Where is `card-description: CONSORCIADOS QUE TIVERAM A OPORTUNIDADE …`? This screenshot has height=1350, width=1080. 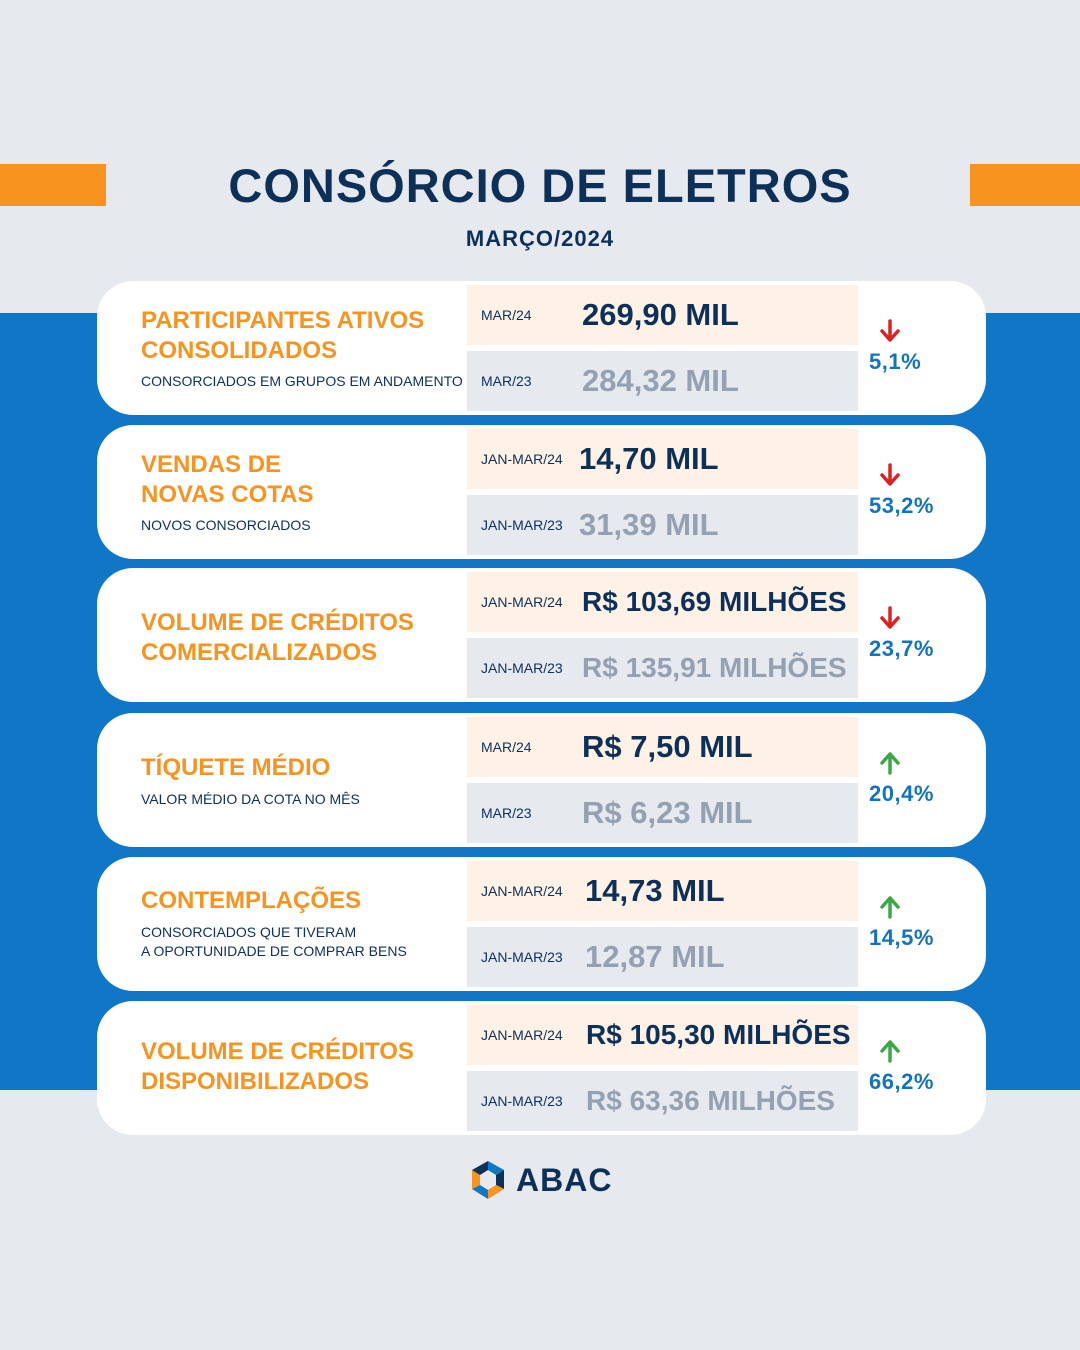 card-description: CONSORCIADOS QUE TIVERAM A OPORTUNIDADE … is located at coordinates (274, 941).